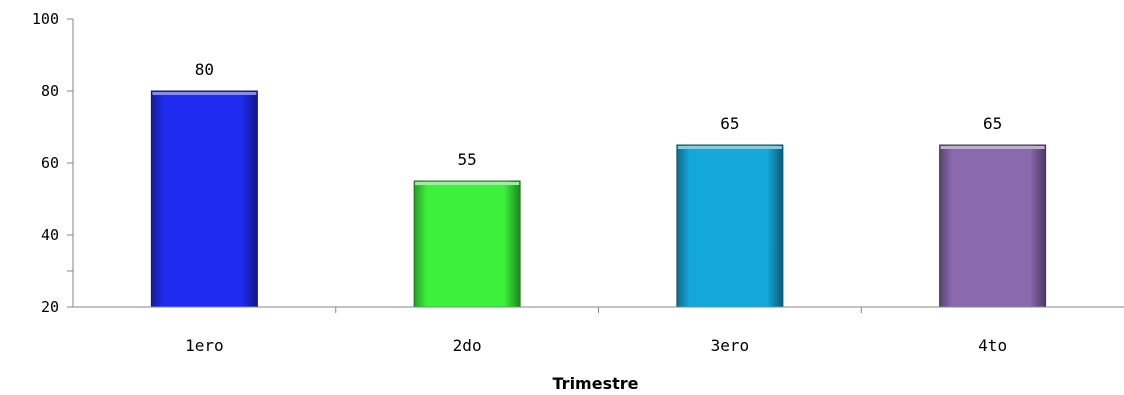  What do you see at coordinates (730, 345) in the screenshot?
I see `x-tick-label: 3ero` at bounding box center [730, 345].